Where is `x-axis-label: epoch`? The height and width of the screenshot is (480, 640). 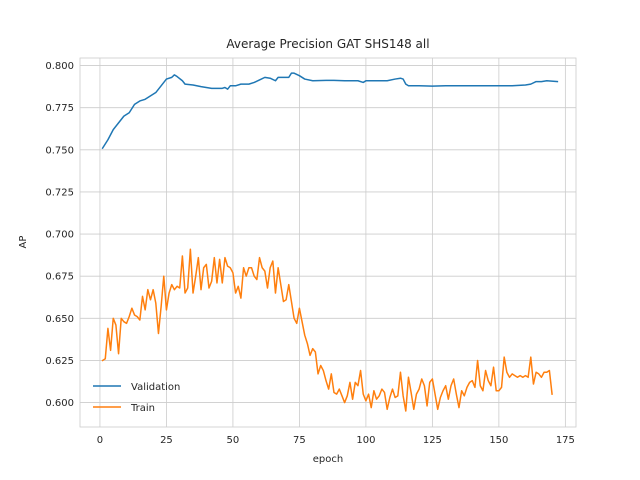 x-axis-label: epoch is located at coordinates (328, 459).